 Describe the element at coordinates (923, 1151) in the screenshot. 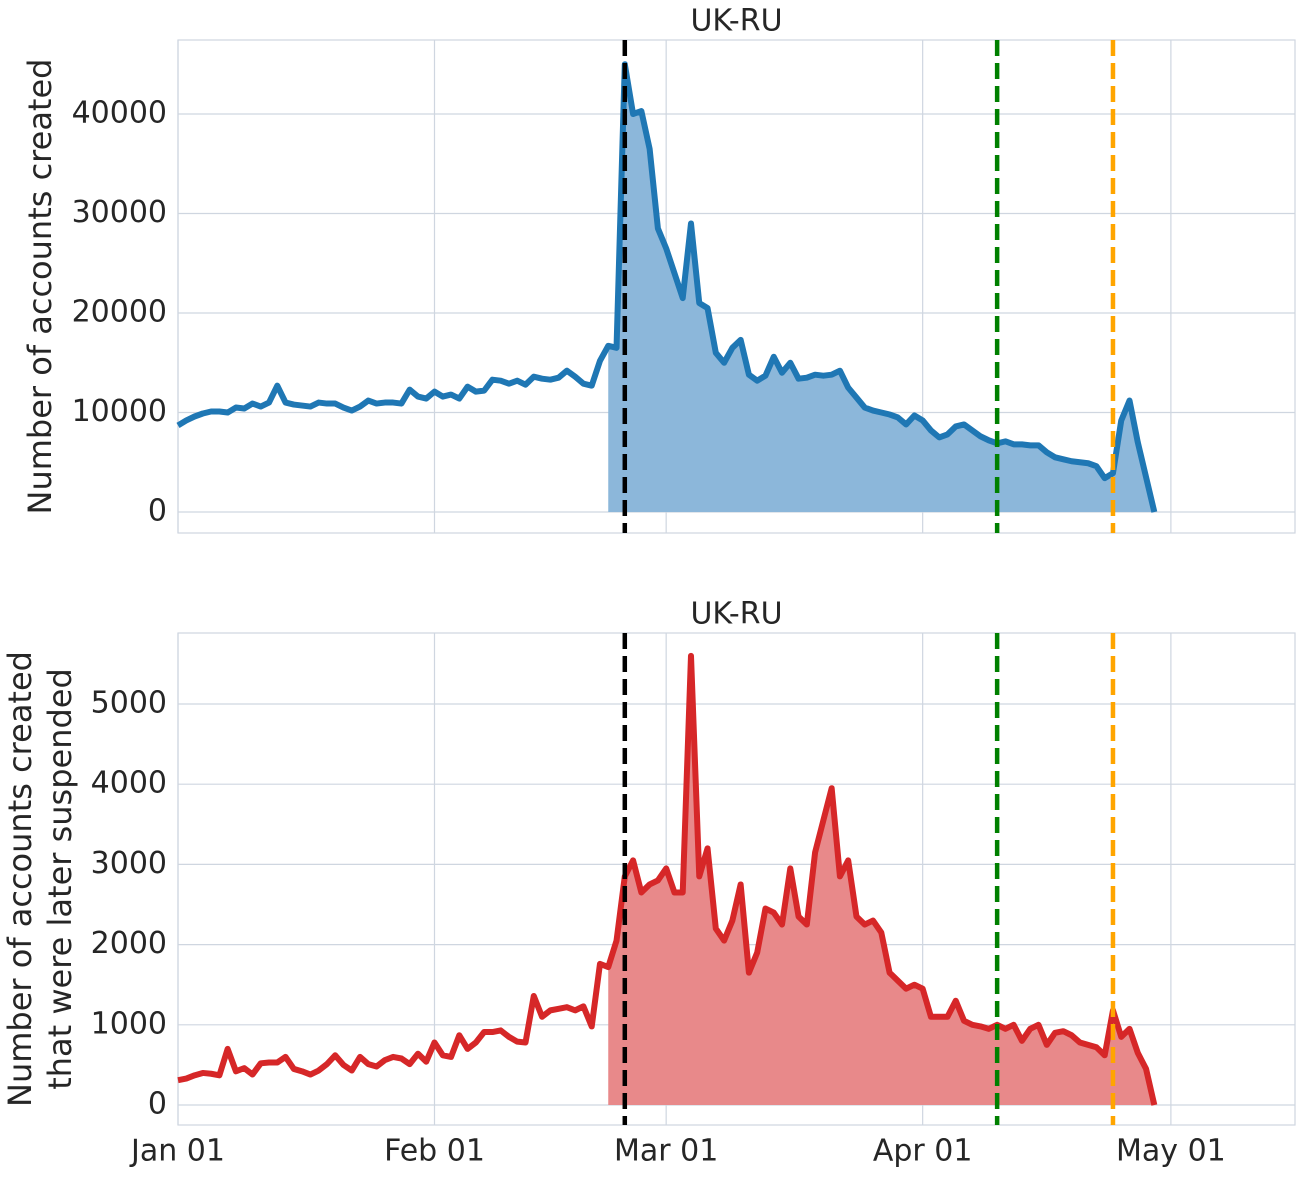

I see `x-tick-label: Apr 01` at that location.